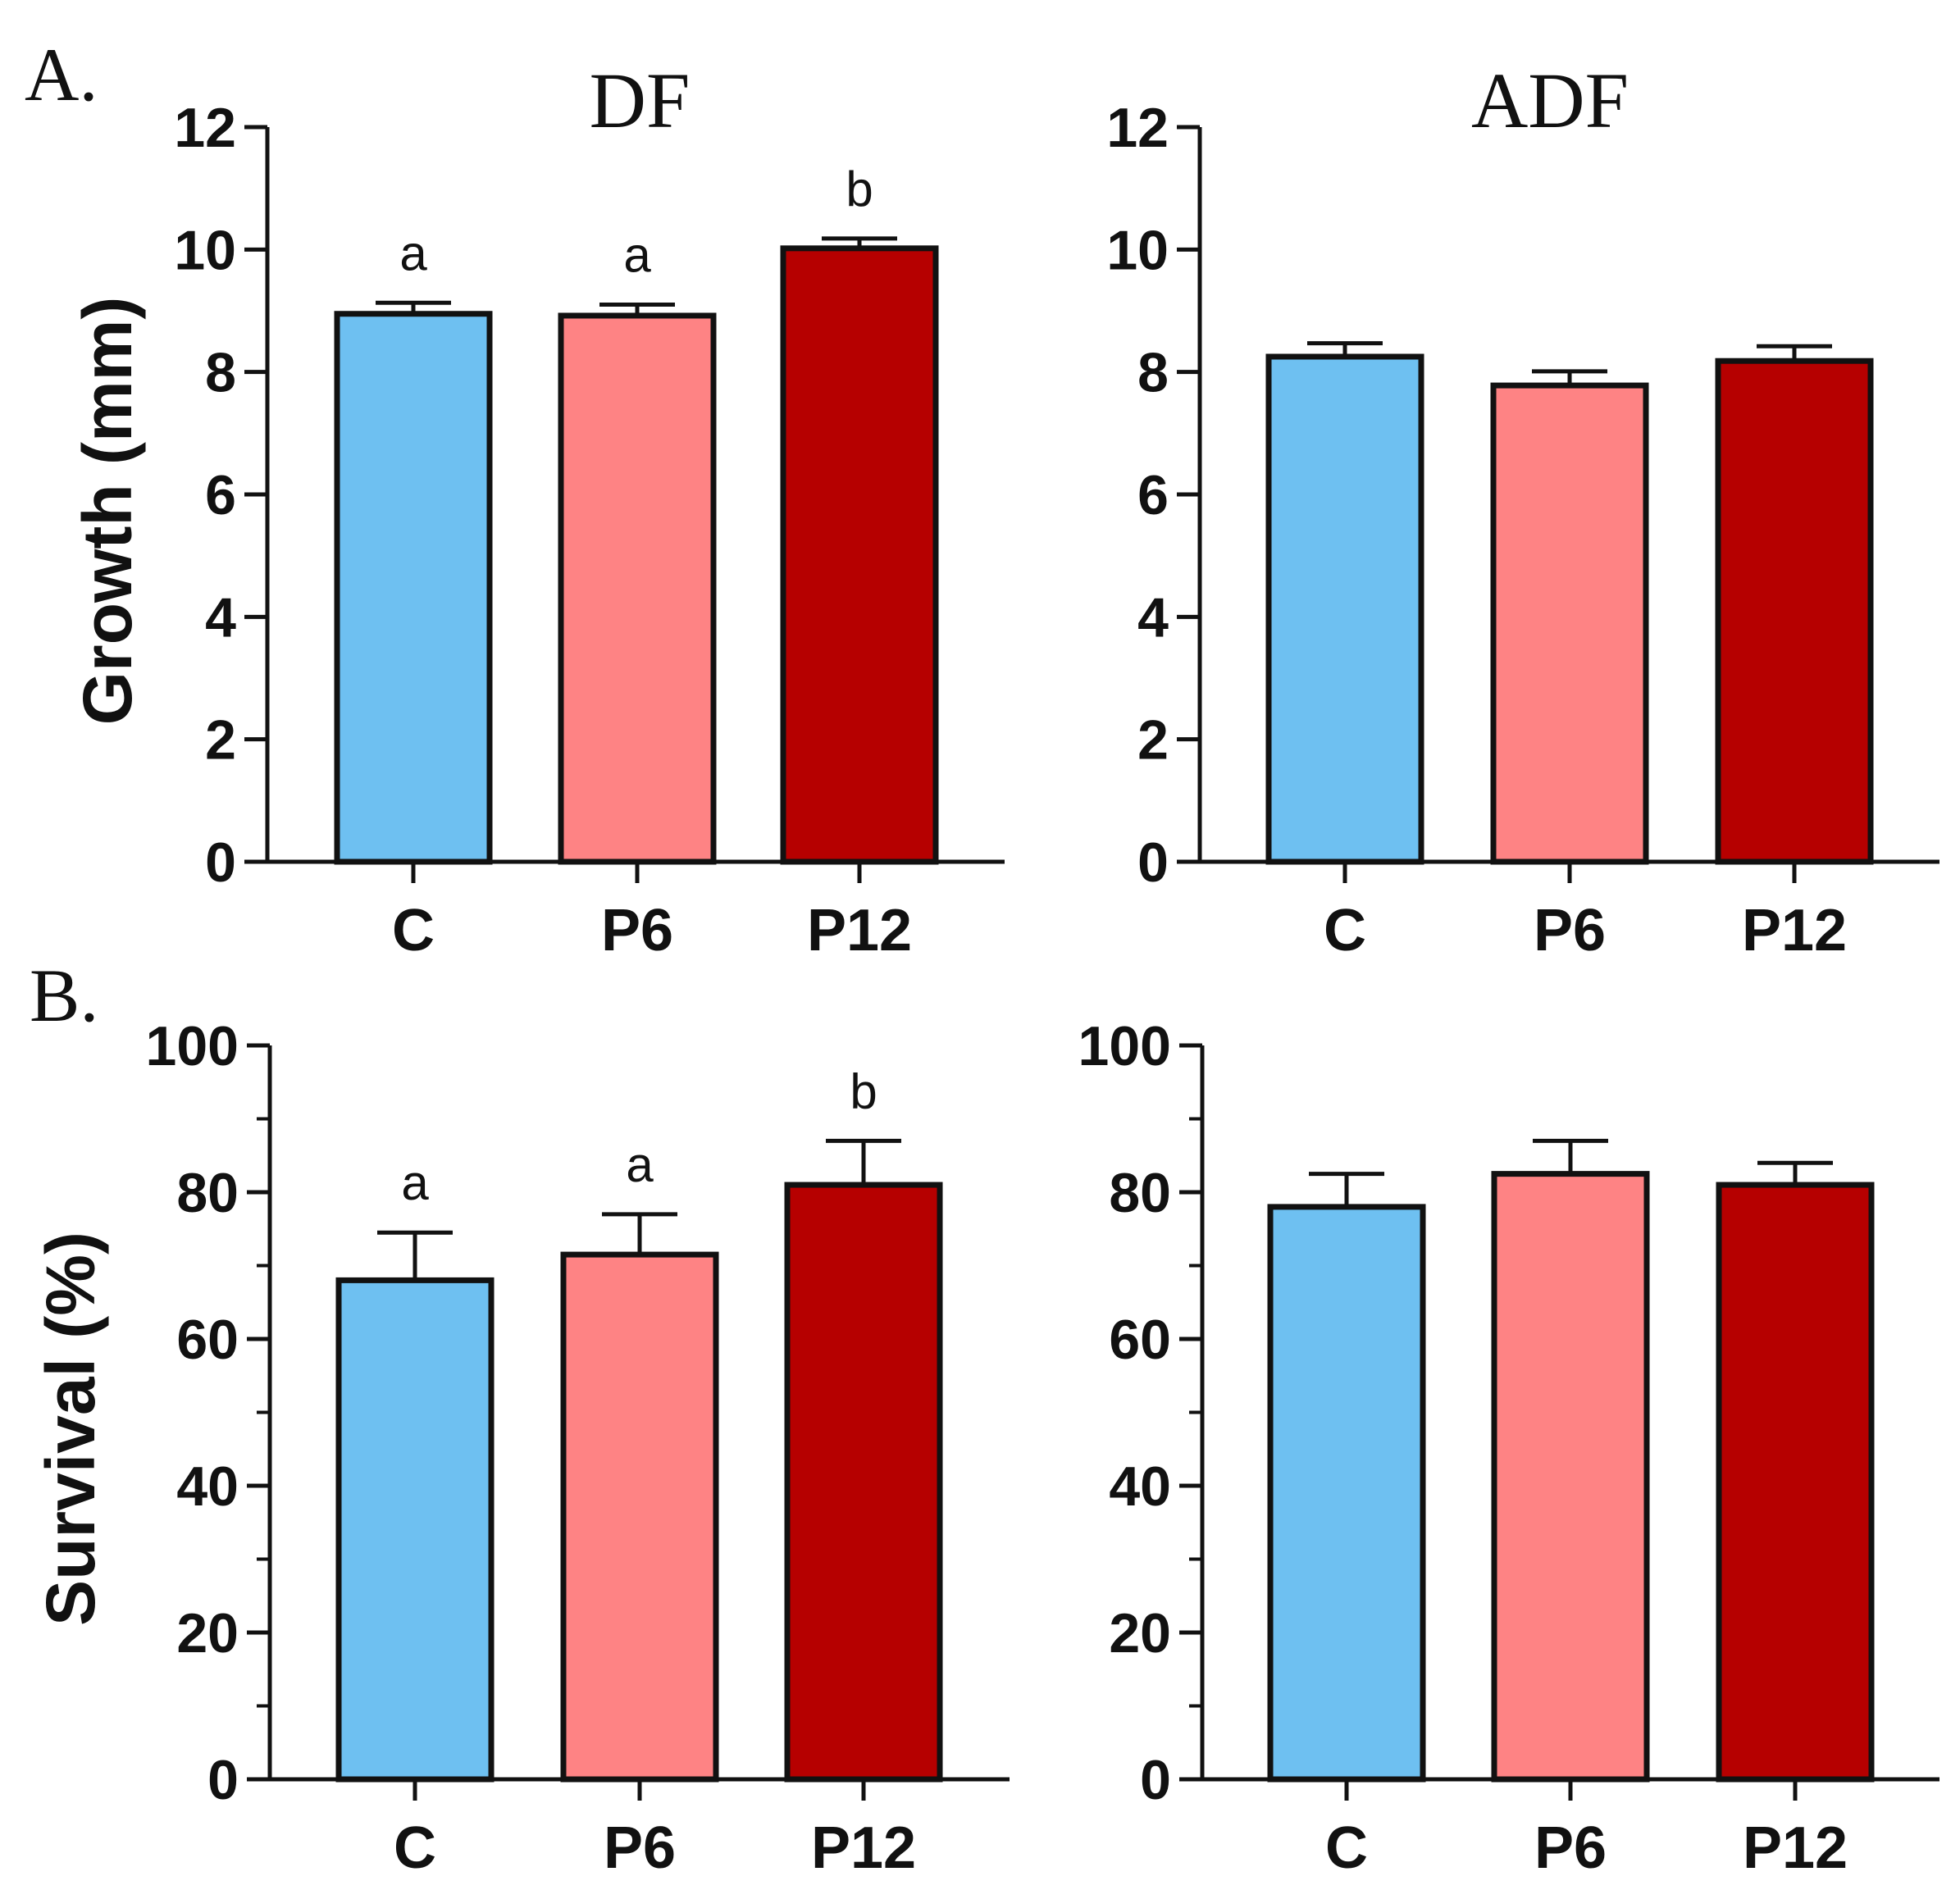  What do you see at coordinates (1550, 101) in the screenshot?
I see `chart-title-adf: ADF` at bounding box center [1550, 101].